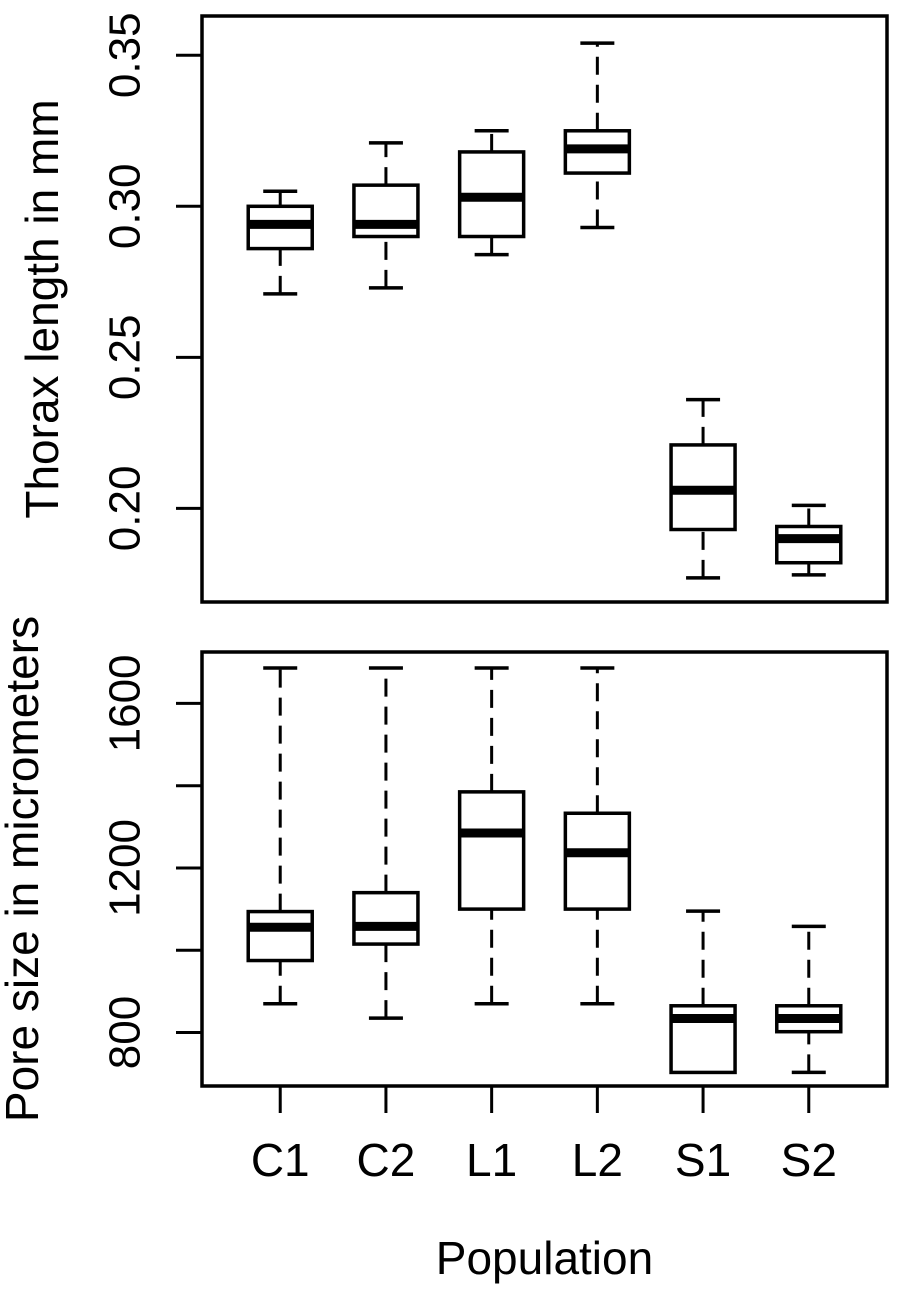  I want to click on box-S2-top, so click(809, 544).